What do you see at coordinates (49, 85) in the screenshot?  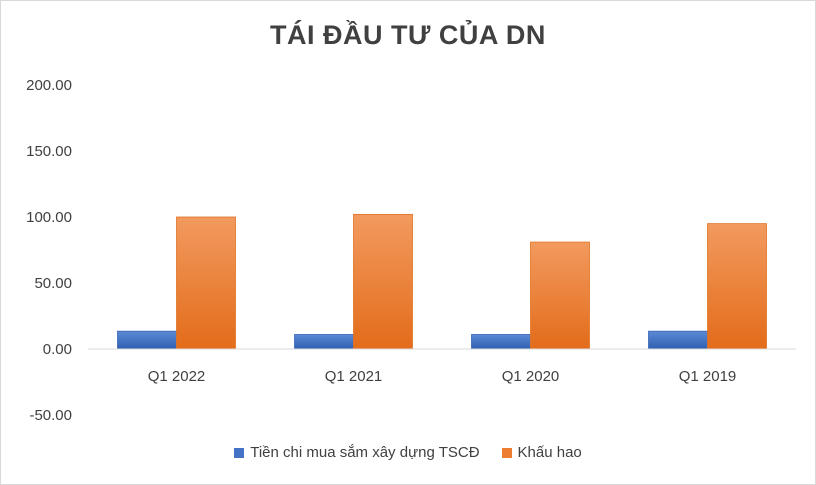 I see `y-tick-label: 200.00` at bounding box center [49, 85].